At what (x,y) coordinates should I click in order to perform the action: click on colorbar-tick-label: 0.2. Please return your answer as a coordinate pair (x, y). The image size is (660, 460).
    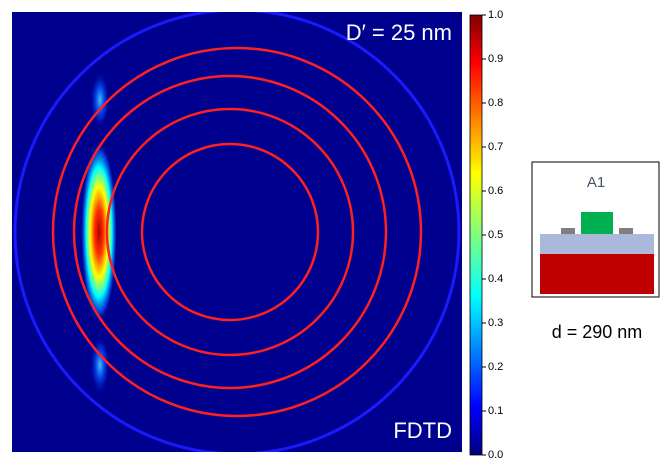
    Looking at the image, I should click on (495, 367).